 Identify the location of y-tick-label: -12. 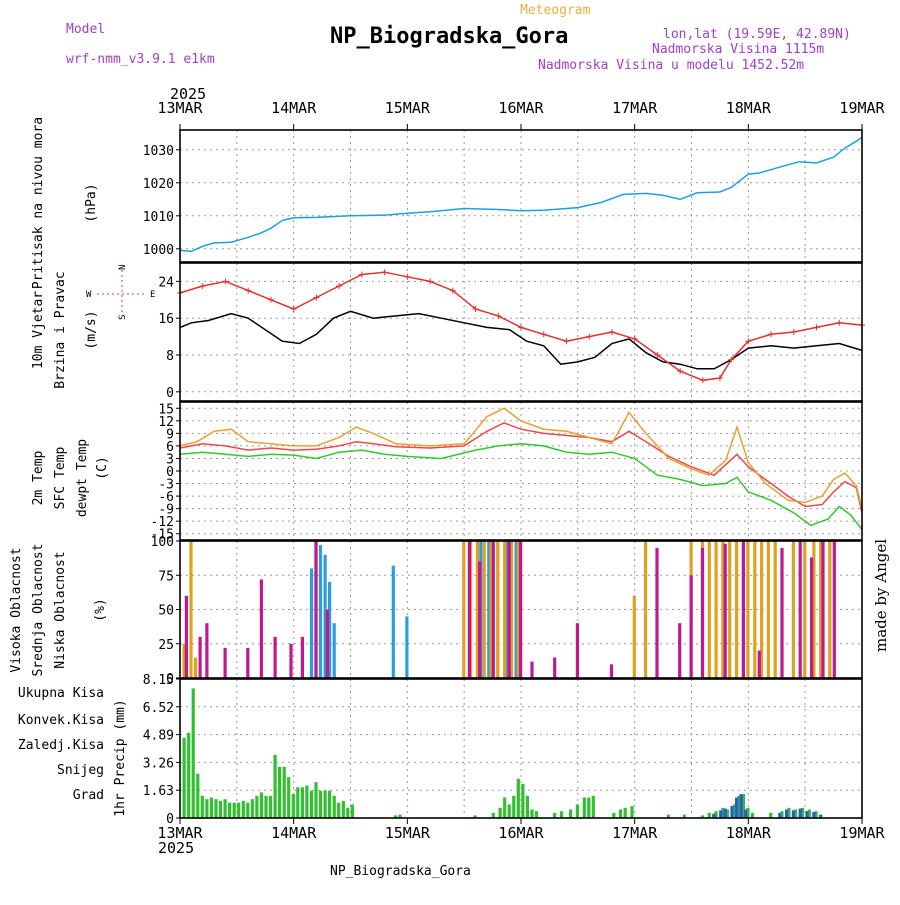
(162, 522).